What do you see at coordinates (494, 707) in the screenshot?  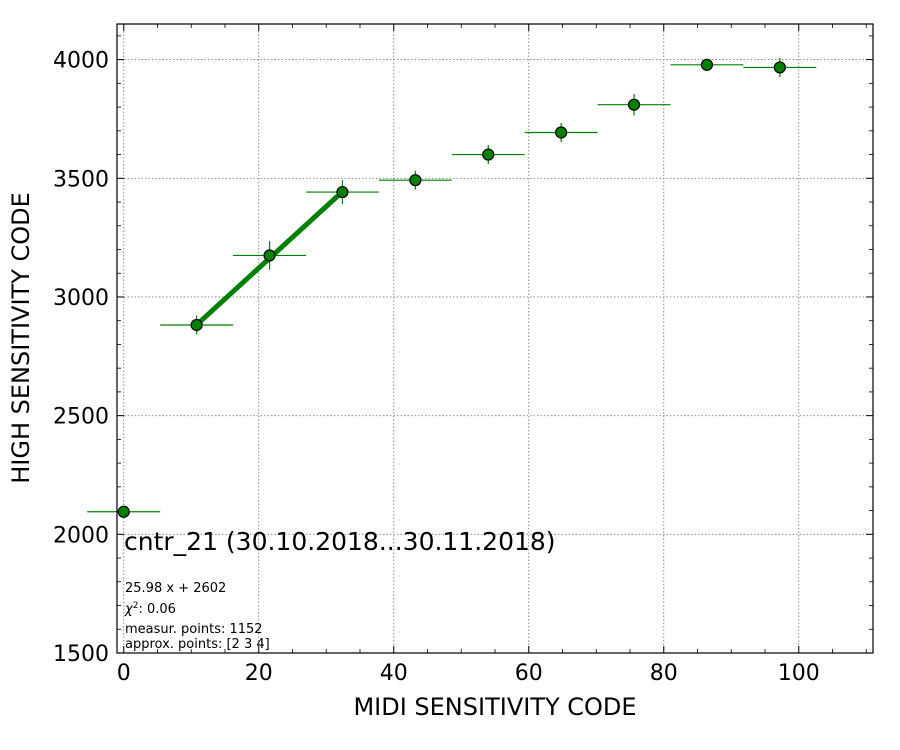 I see `x-axis-label: MIDI SENSITIVITY CODE` at bounding box center [494, 707].